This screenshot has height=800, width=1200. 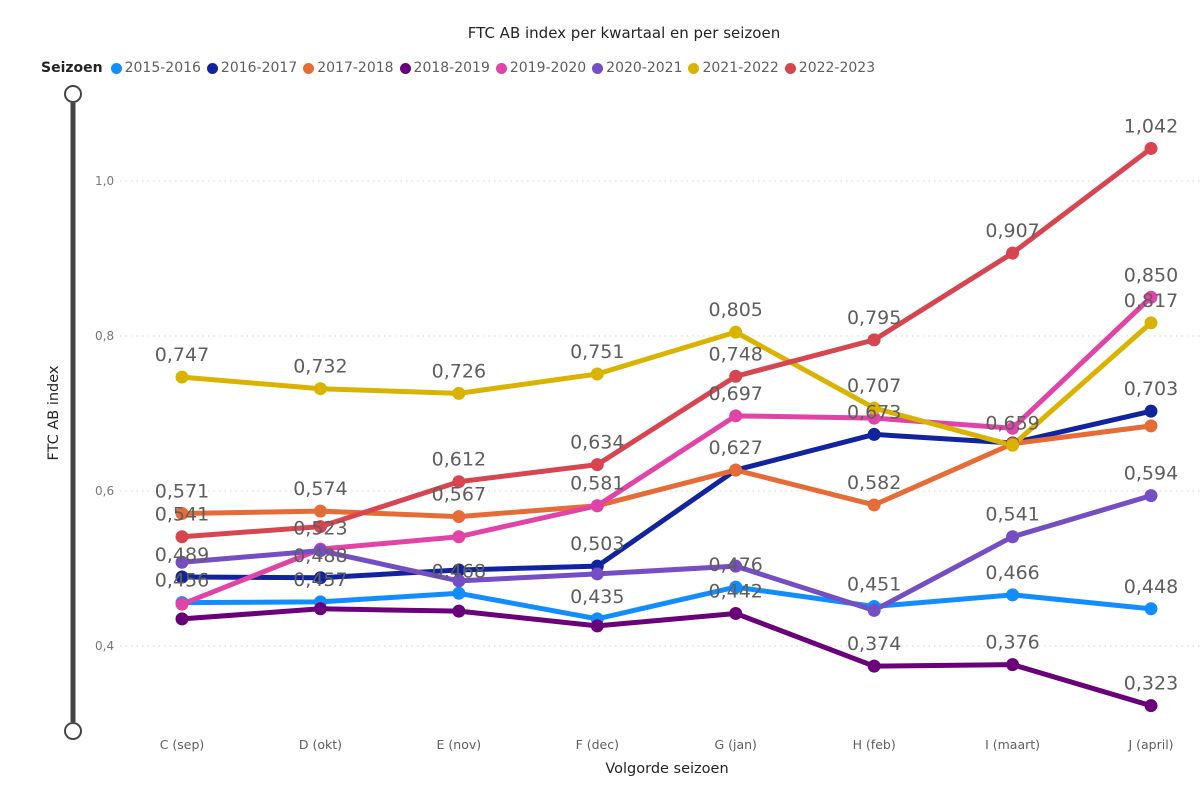 I want to click on y-axis-range-slider, so click(x=73, y=412).